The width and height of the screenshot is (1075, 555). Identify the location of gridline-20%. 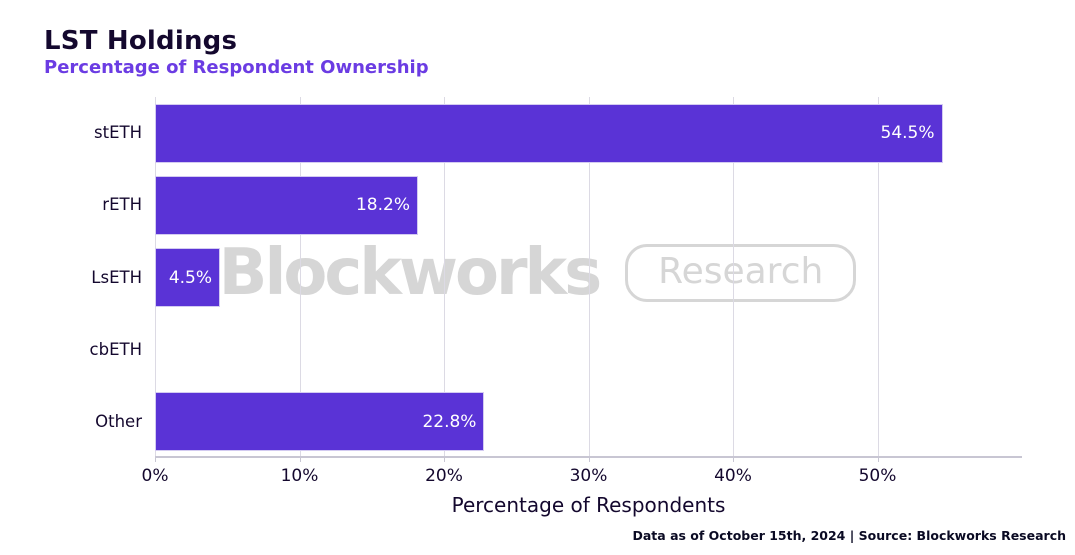
(444, 276).